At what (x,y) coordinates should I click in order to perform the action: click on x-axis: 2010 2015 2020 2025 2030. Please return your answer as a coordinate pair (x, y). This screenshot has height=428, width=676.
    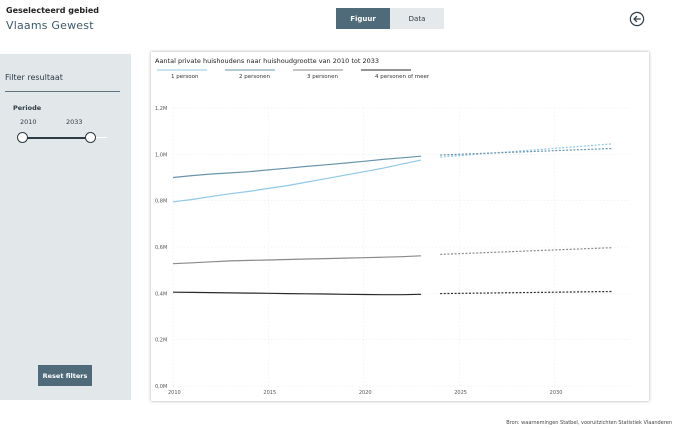
    Looking at the image, I should click on (365, 393).